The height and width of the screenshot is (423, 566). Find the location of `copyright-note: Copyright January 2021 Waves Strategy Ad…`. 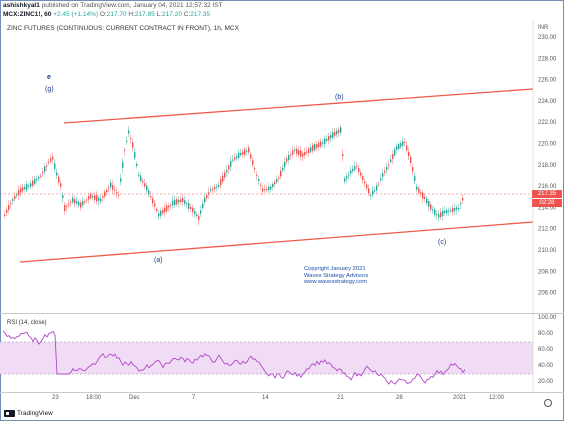

copyright-note: Copyright January 2021 Waves Strategy Ad… is located at coordinates (336, 276).